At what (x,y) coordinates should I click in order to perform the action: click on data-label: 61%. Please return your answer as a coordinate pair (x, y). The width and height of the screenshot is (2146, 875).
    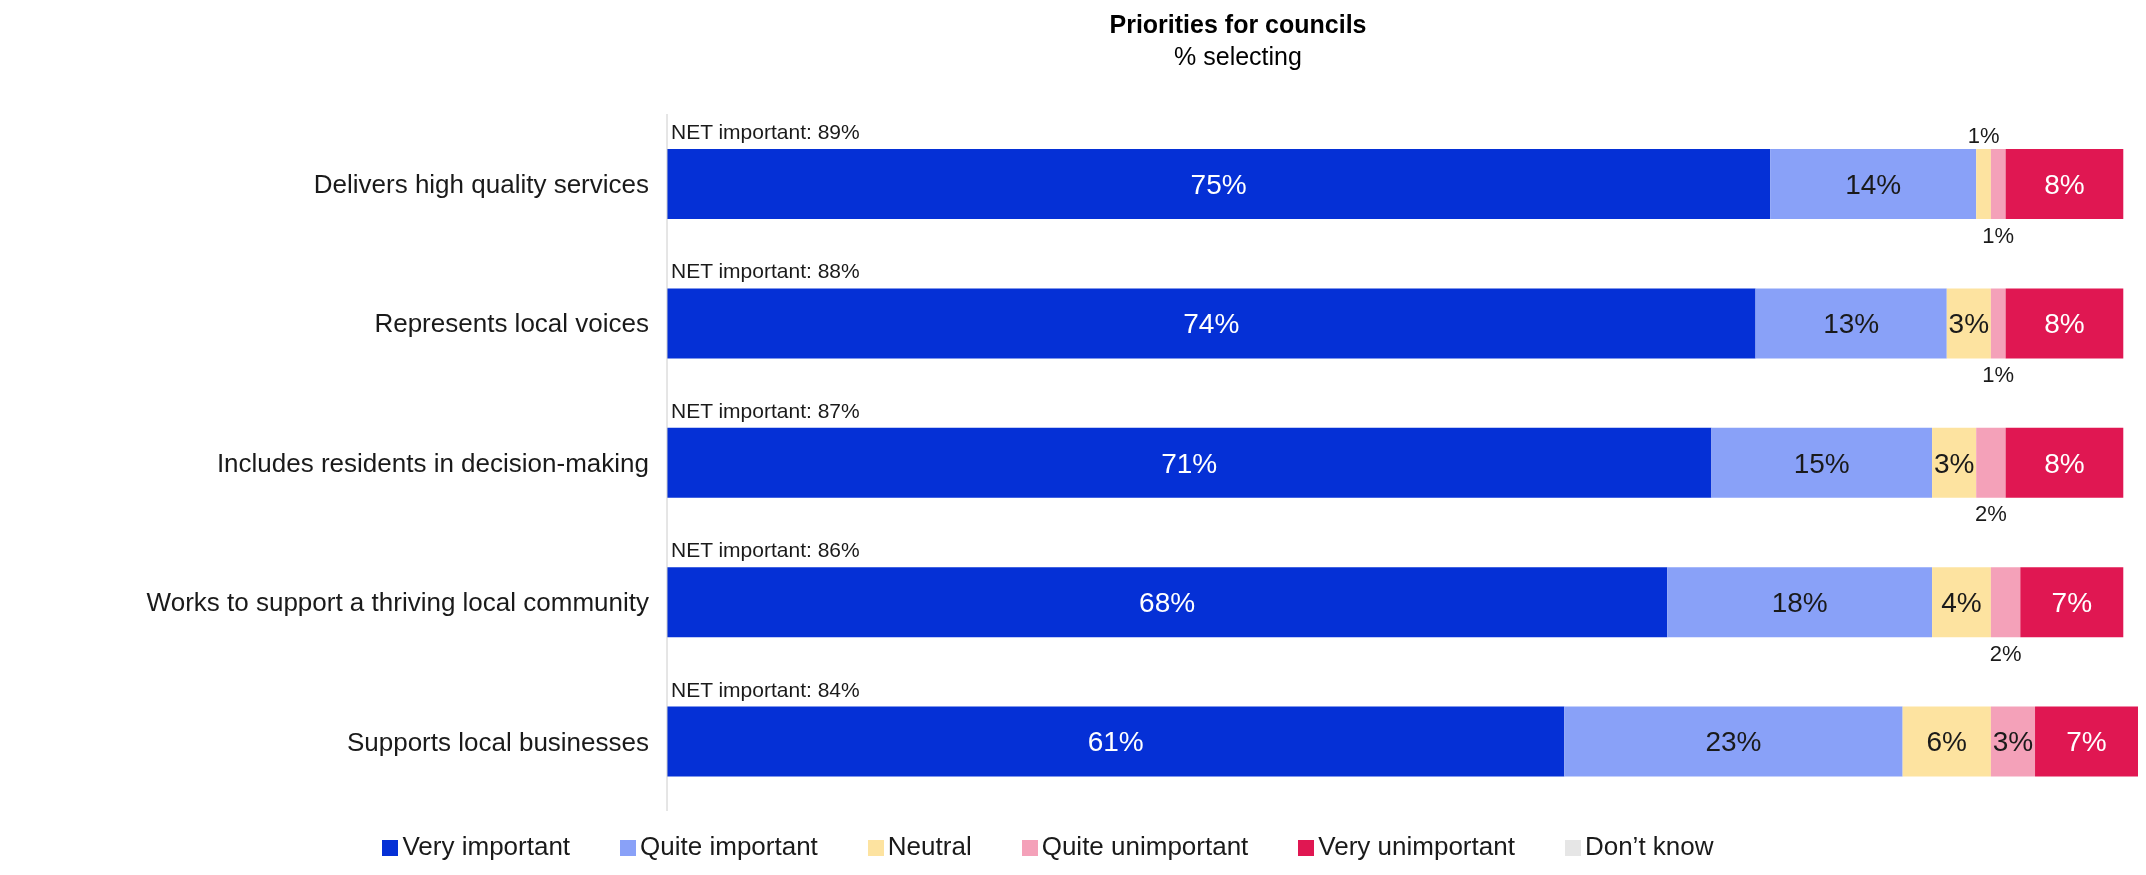
    Looking at the image, I should click on (1115, 742).